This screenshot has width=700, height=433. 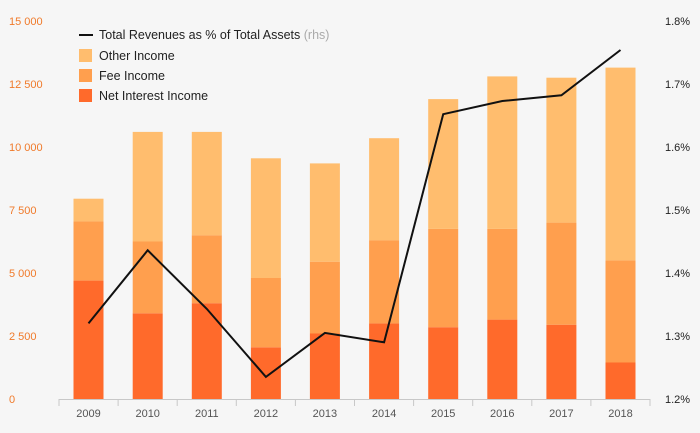 I want to click on x-tick-label-2010: 2010, so click(x=147, y=414).